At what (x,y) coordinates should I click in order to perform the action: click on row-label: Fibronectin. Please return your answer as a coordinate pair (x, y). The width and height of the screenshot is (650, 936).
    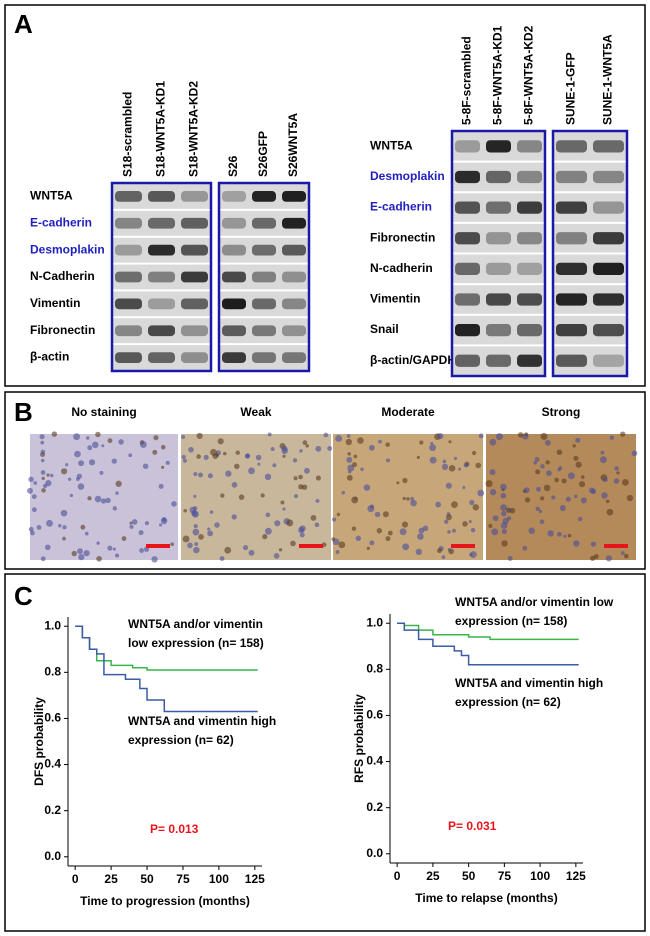
    Looking at the image, I should click on (62, 330).